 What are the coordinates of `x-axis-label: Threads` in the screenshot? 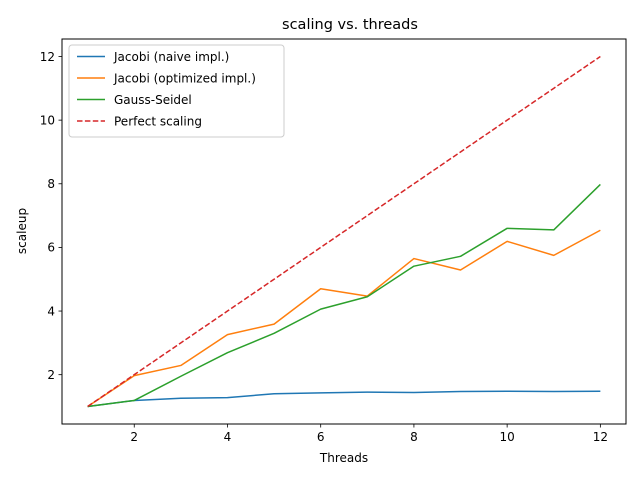 It's located at (343, 458).